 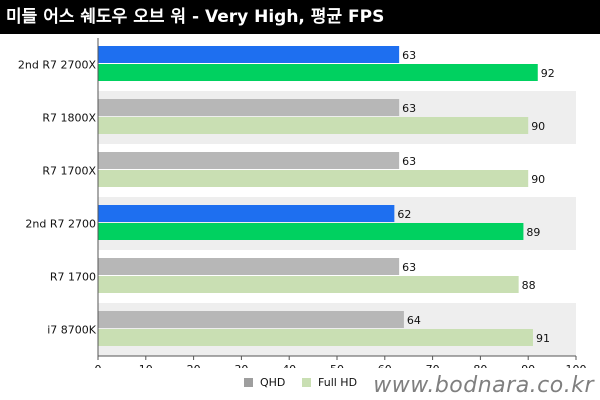 What do you see at coordinates (194, 365) in the screenshot?
I see `x-tick-label: 20` at bounding box center [194, 365].